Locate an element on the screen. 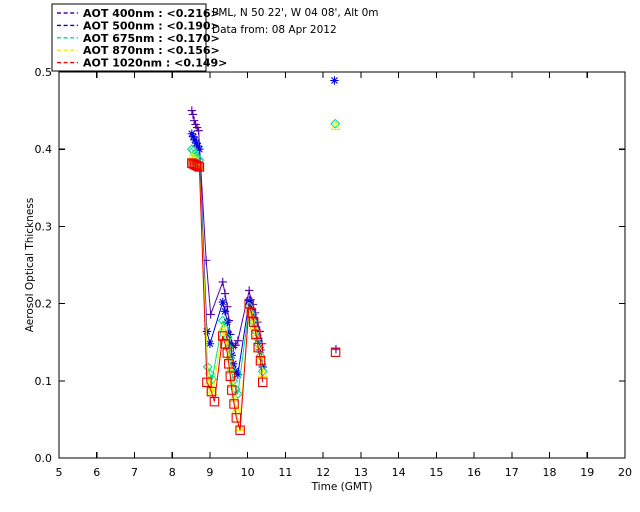  x-tick-label-11: 11 is located at coordinates (285, 472).